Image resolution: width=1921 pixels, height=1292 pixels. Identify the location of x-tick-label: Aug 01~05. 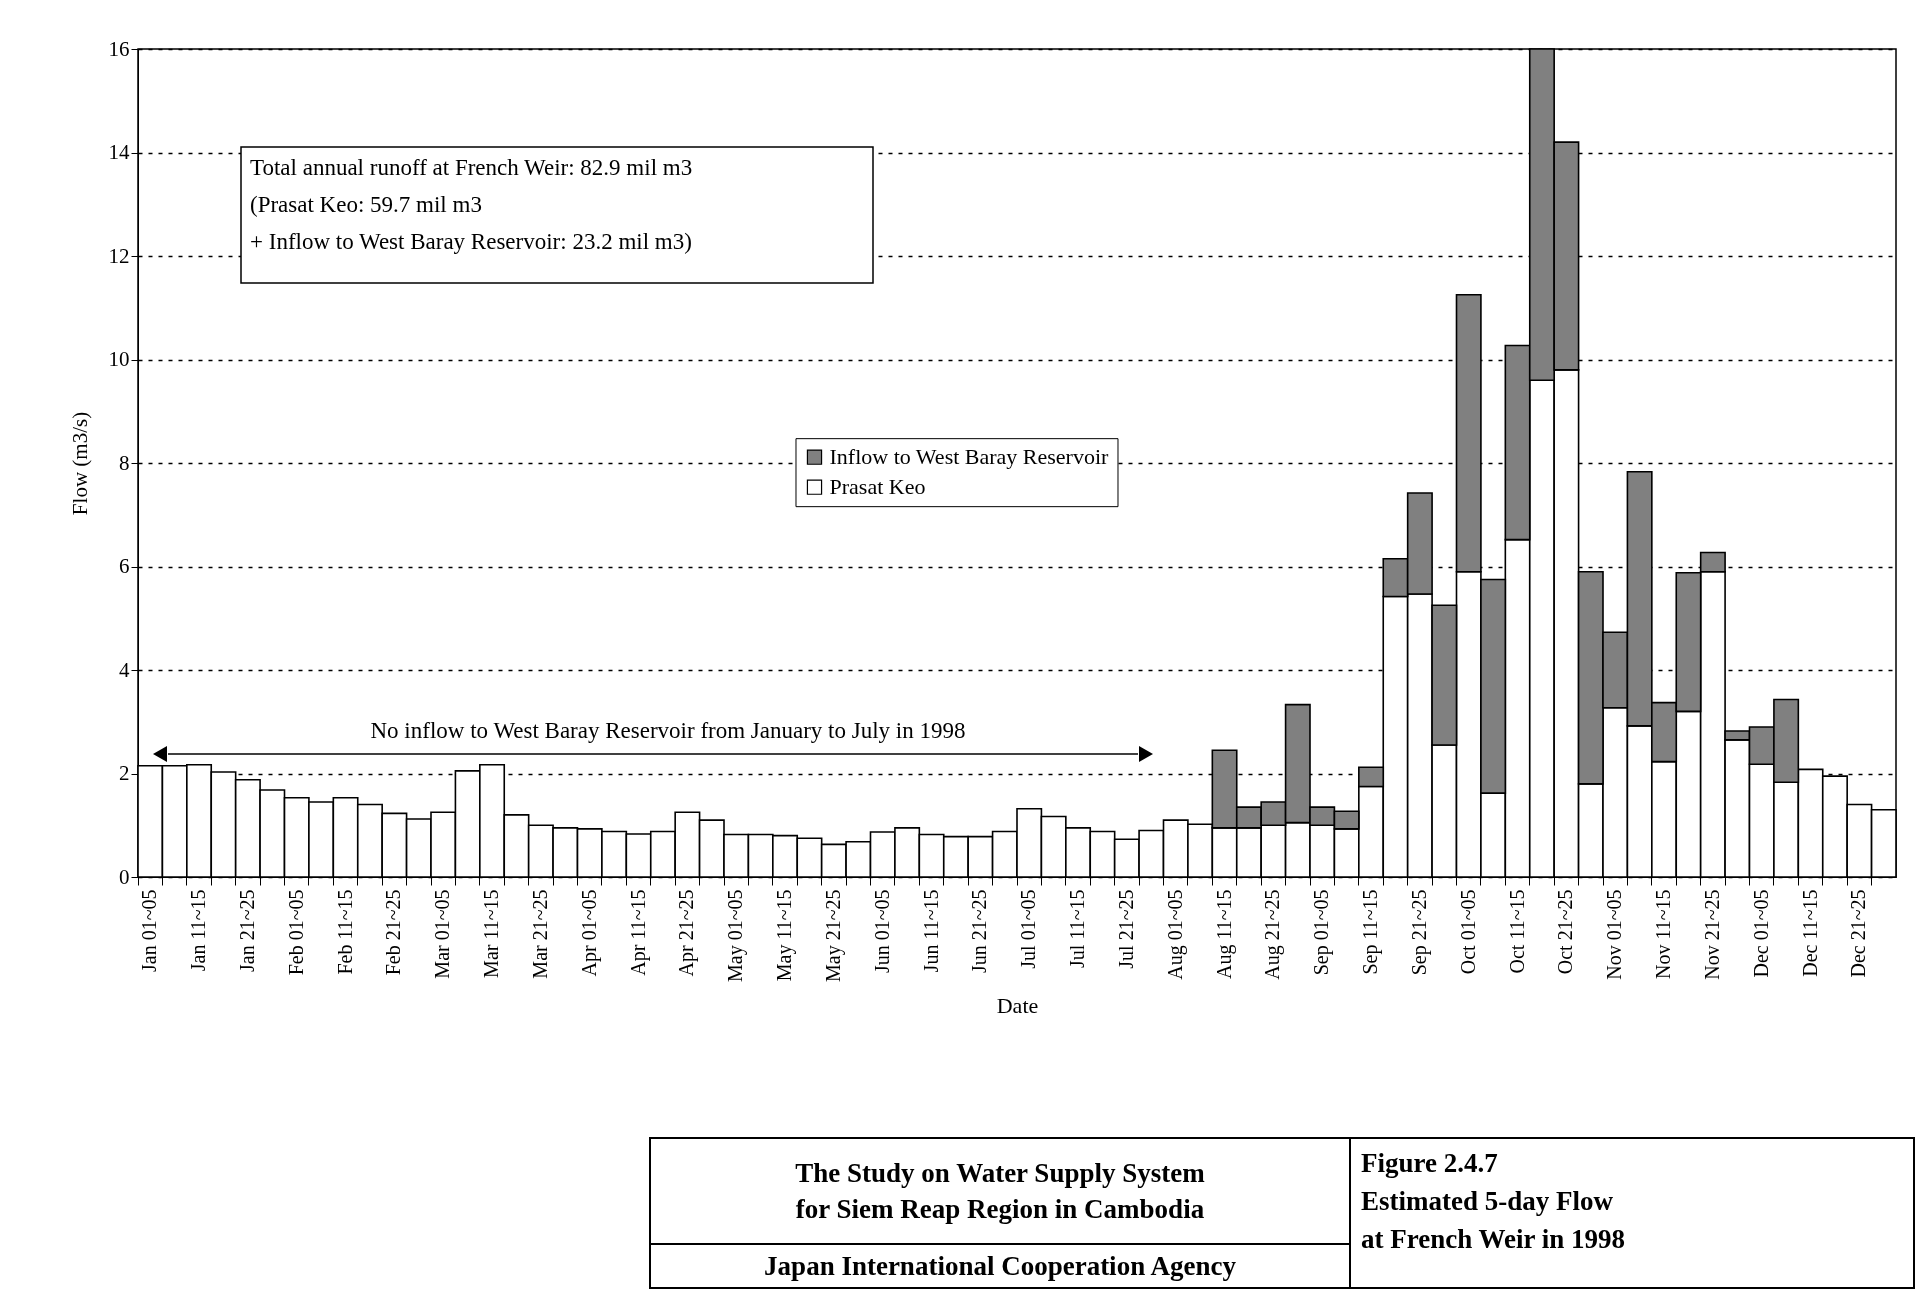
(1175, 934).